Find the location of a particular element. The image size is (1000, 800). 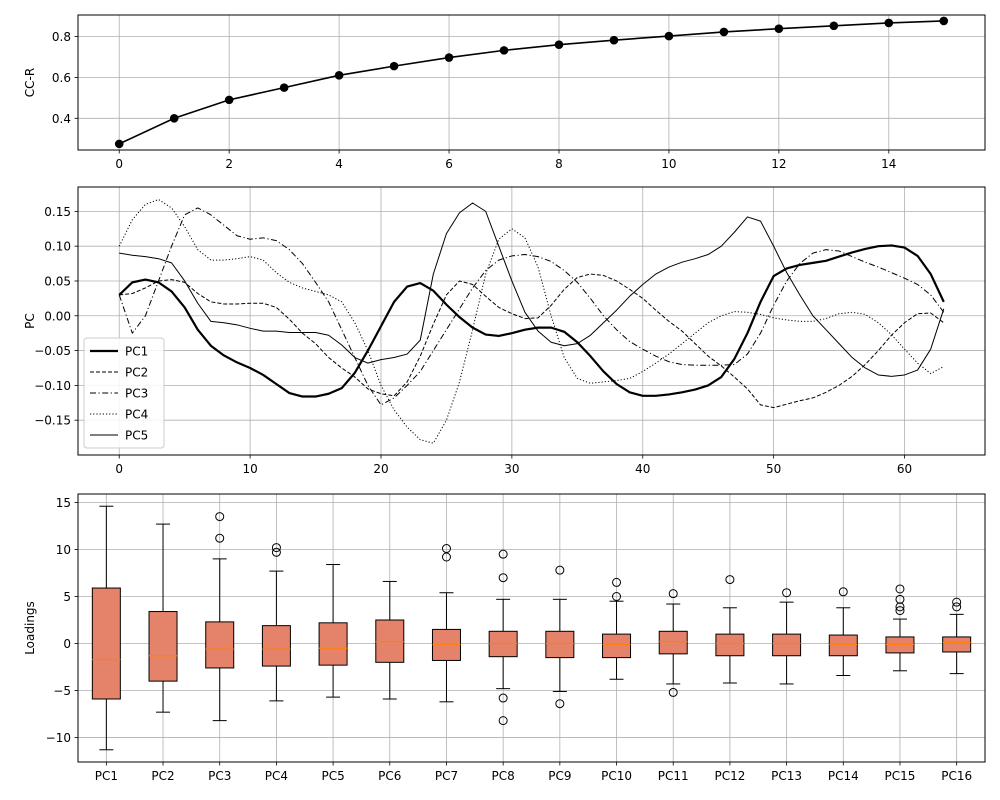

loadings-chart-xtick-label: PC11 is located at coordinates (673, 776).